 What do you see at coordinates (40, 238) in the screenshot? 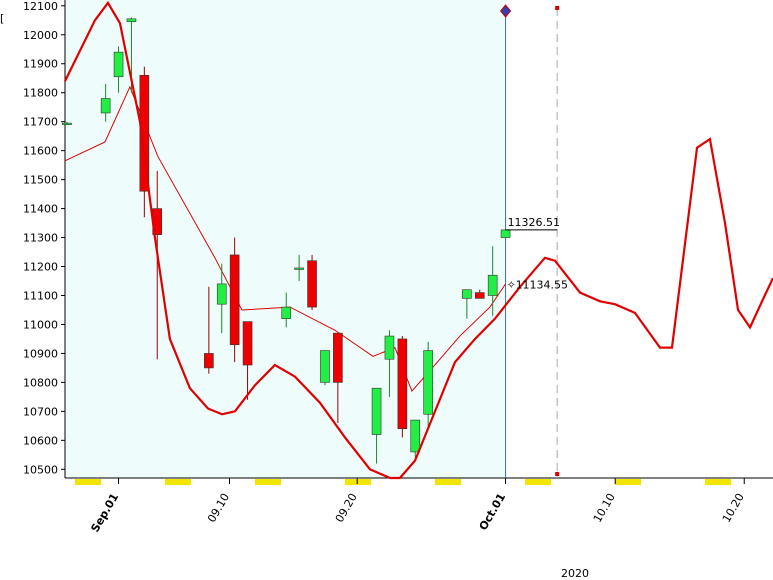
I see `y-tick-label: 11300` at bounding box center [40, 238].